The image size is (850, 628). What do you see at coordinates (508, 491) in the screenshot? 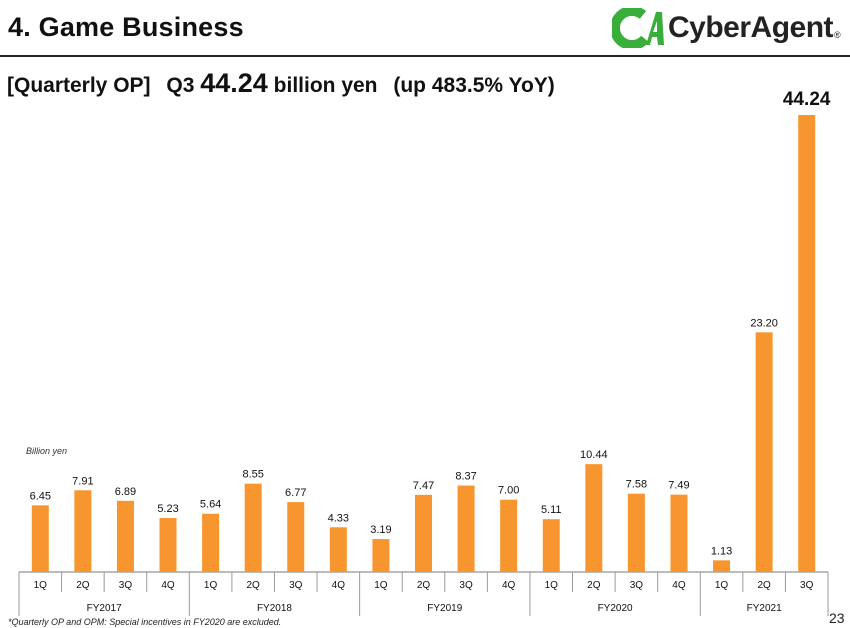
I see `data-label: 7.00` at bounding box center [508, 491].